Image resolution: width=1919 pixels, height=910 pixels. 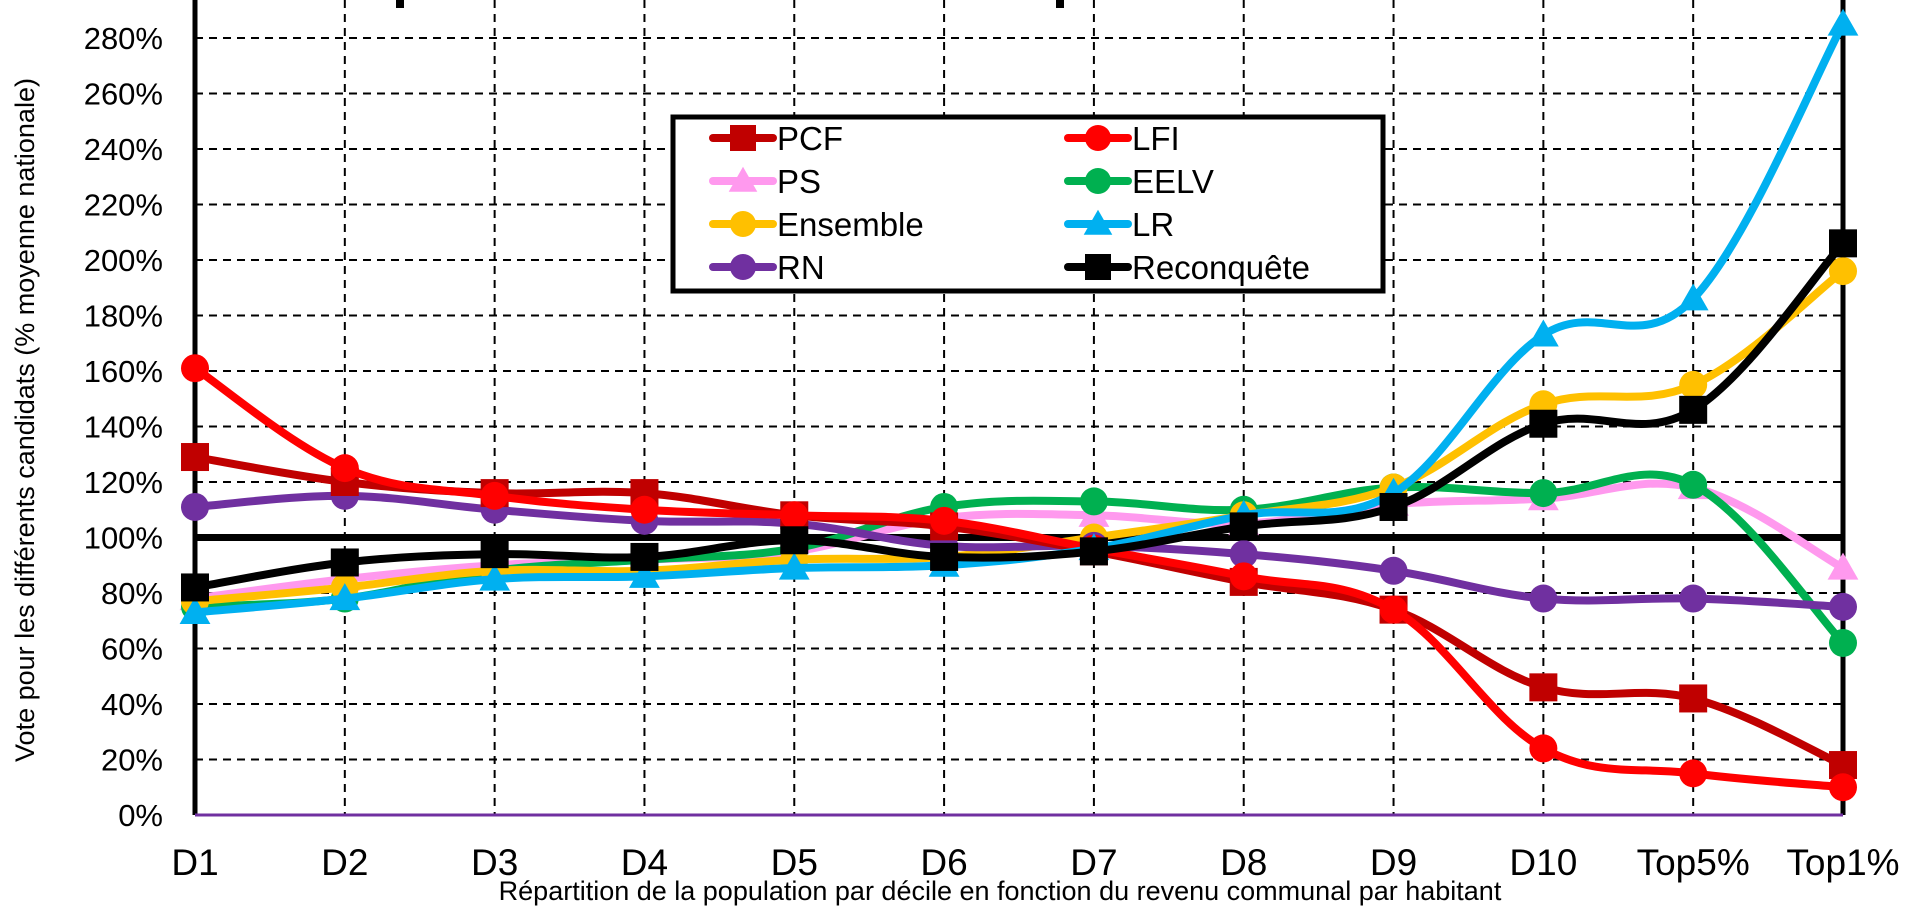 What do you see at coordinates (1693, 862) in the screenshot?
I see `x-tick-label: Top5%` at bounding box center [1693, 862].